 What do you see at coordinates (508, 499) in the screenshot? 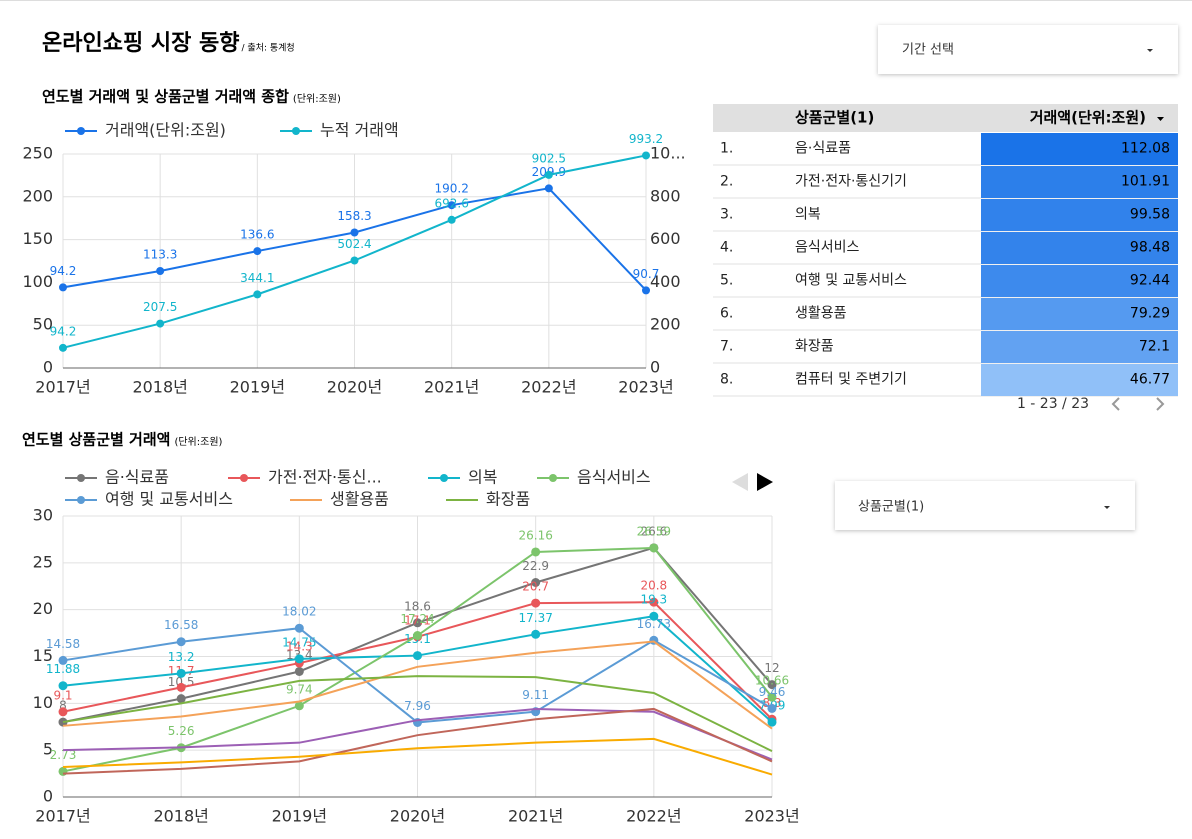
I see `legend-label: 화장품` at bounding box center [508, 499].